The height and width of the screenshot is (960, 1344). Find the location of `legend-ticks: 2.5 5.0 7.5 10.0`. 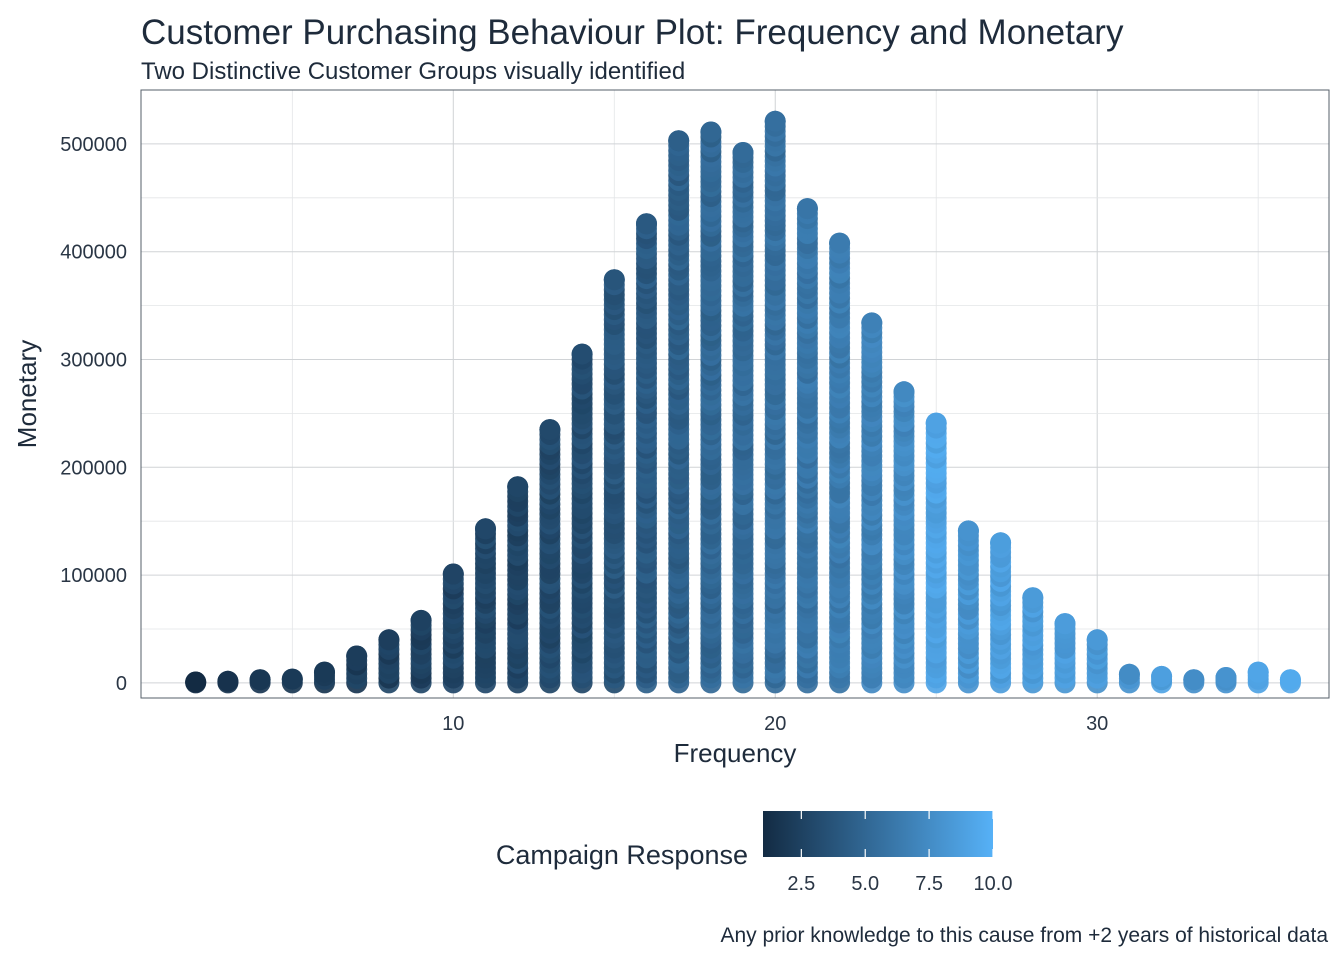

legend-ticks: 2.5 5.0 7.5 10.0 is located at coordinates (899, 853).